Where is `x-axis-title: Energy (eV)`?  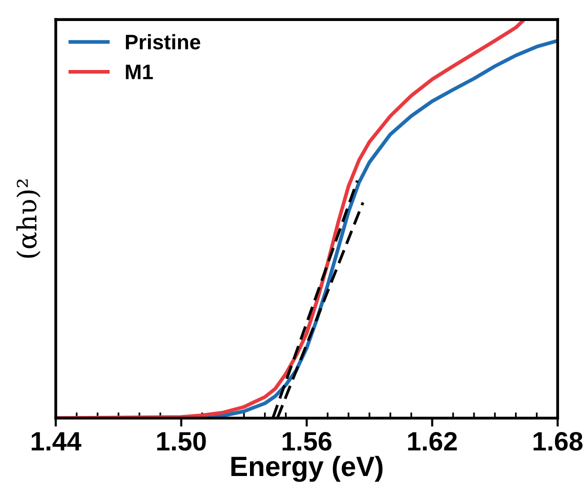
x-axis-title: Energy (eV) is located at coordinates (307, 469).